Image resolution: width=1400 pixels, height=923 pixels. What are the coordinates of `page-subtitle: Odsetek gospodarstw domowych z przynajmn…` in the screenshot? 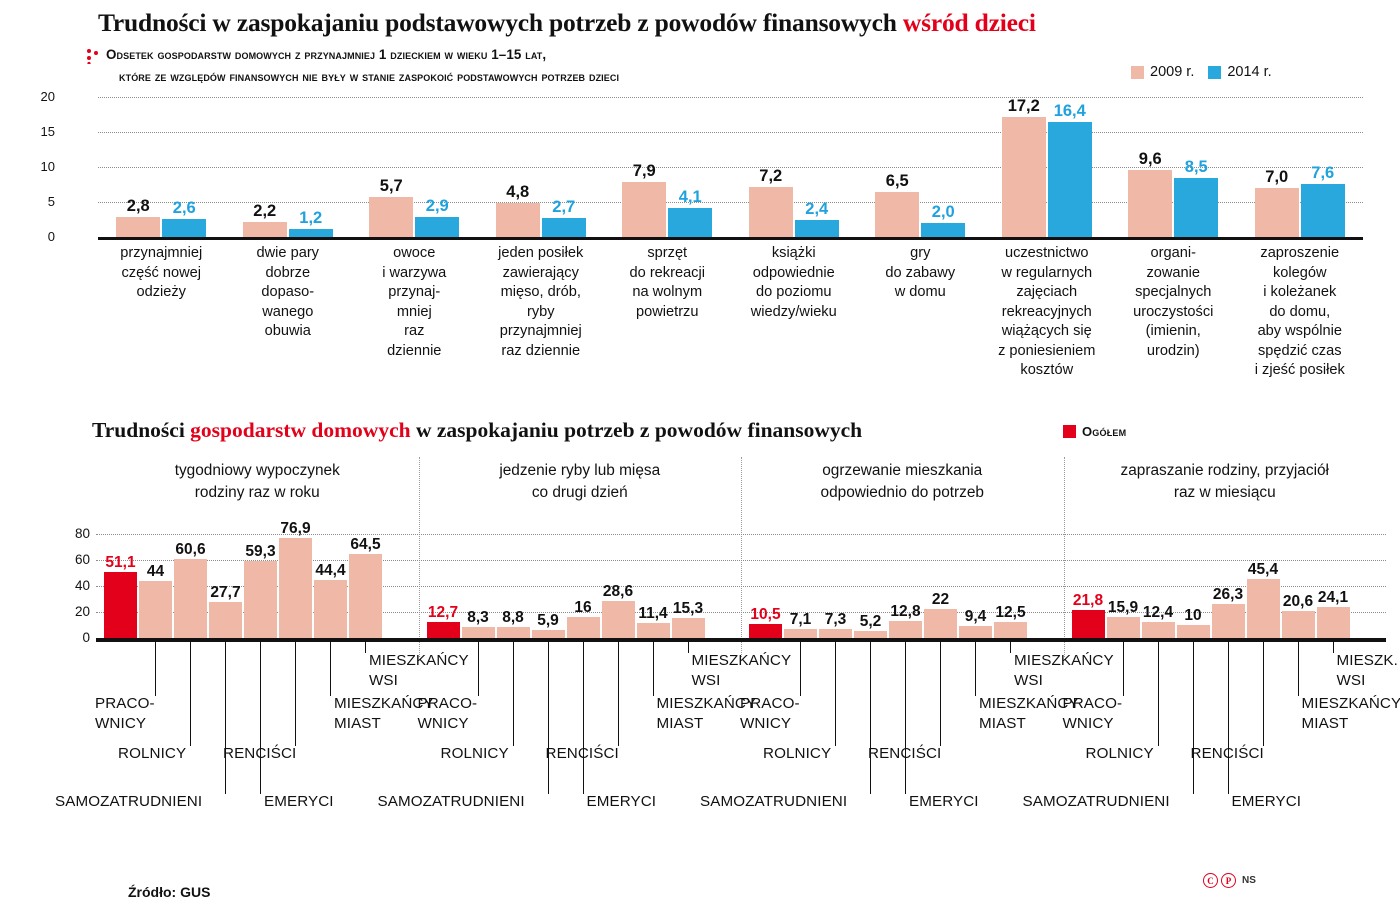 It's located at (621, 66).